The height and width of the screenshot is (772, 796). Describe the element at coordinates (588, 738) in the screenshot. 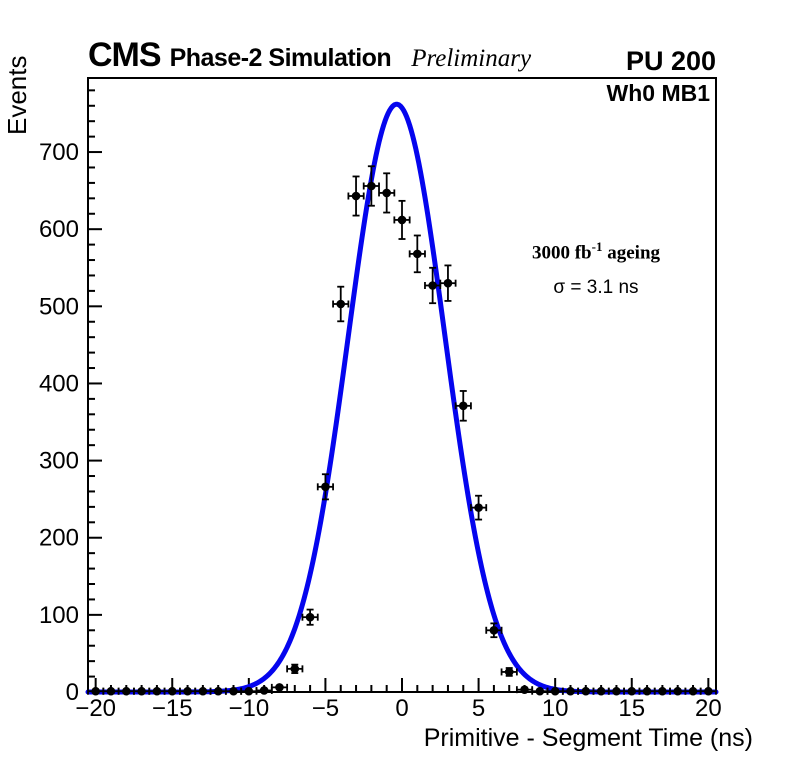

I see `x-axis-title: Primitive - Segment Time (ns)` at that location.